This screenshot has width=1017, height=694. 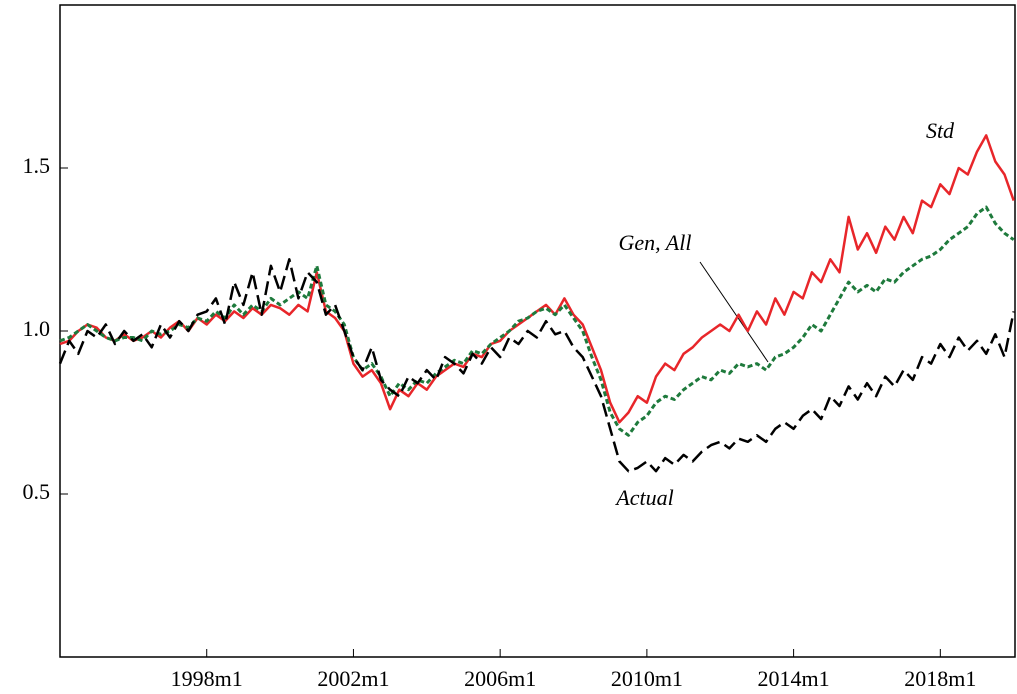 I want to click on y-tick-label: 1.5, so click(x=37, y=165).